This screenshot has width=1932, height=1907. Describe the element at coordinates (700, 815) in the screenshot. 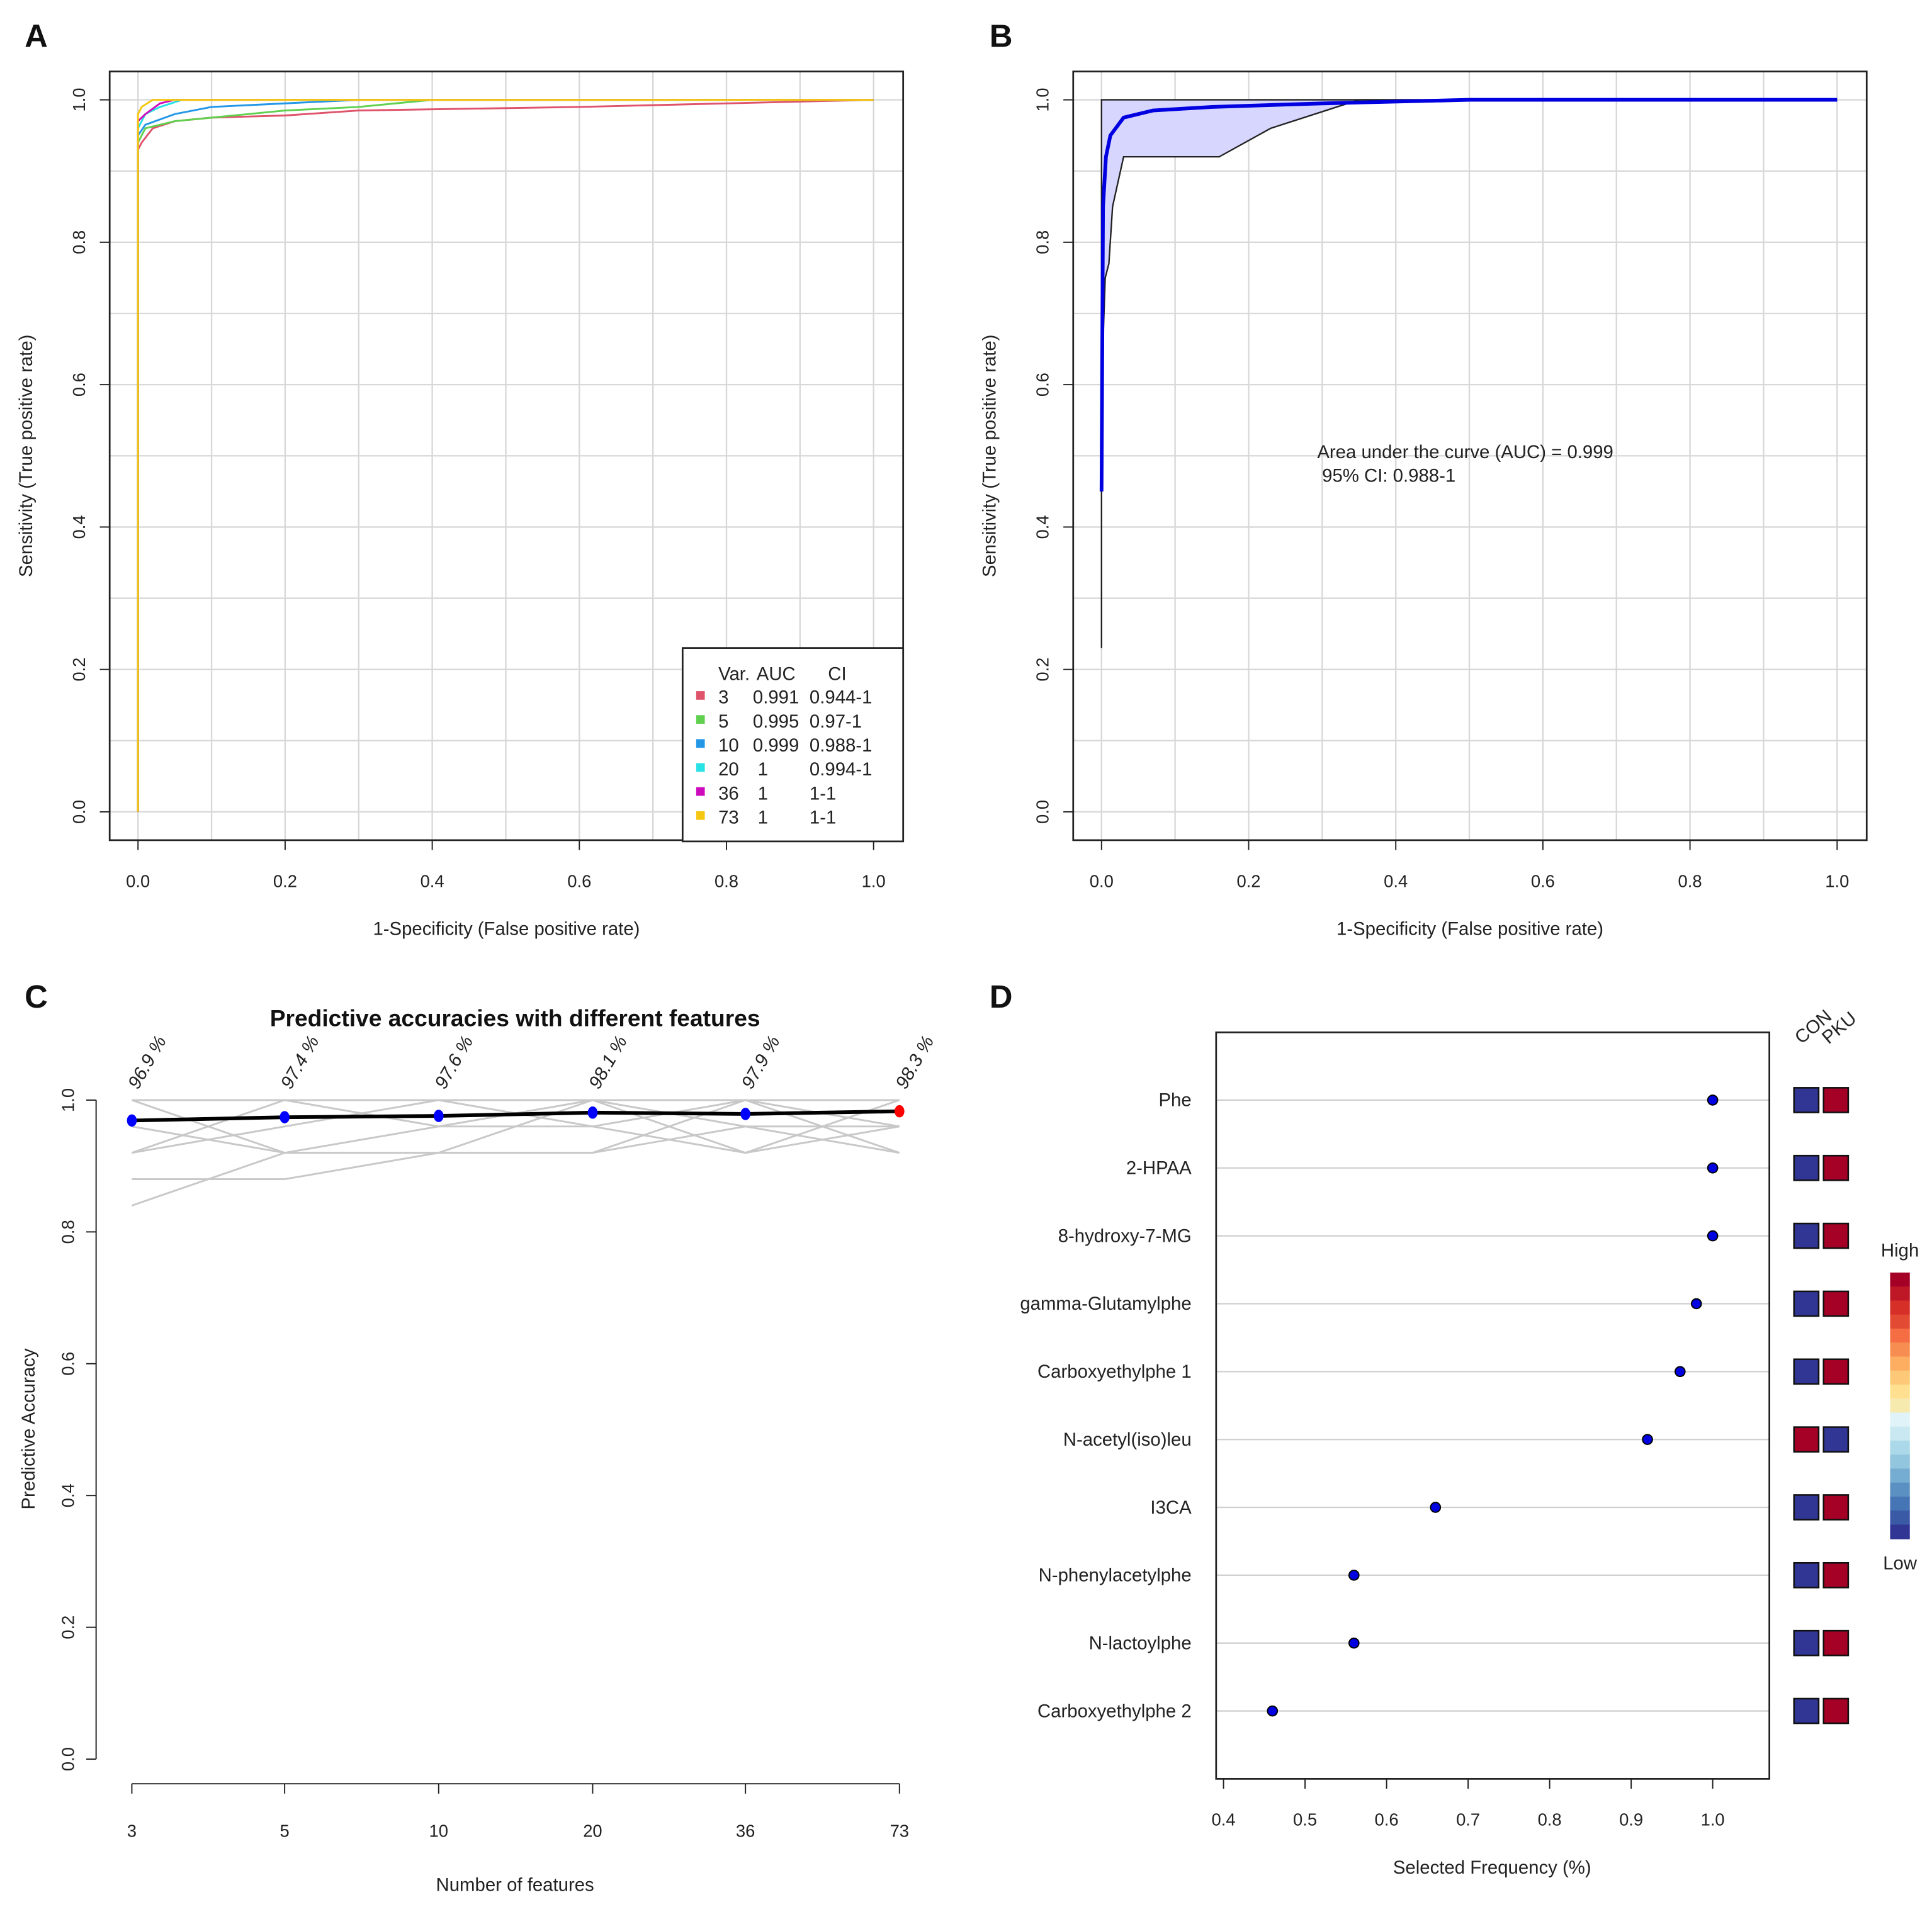

I see `legend-swatch` at that location.